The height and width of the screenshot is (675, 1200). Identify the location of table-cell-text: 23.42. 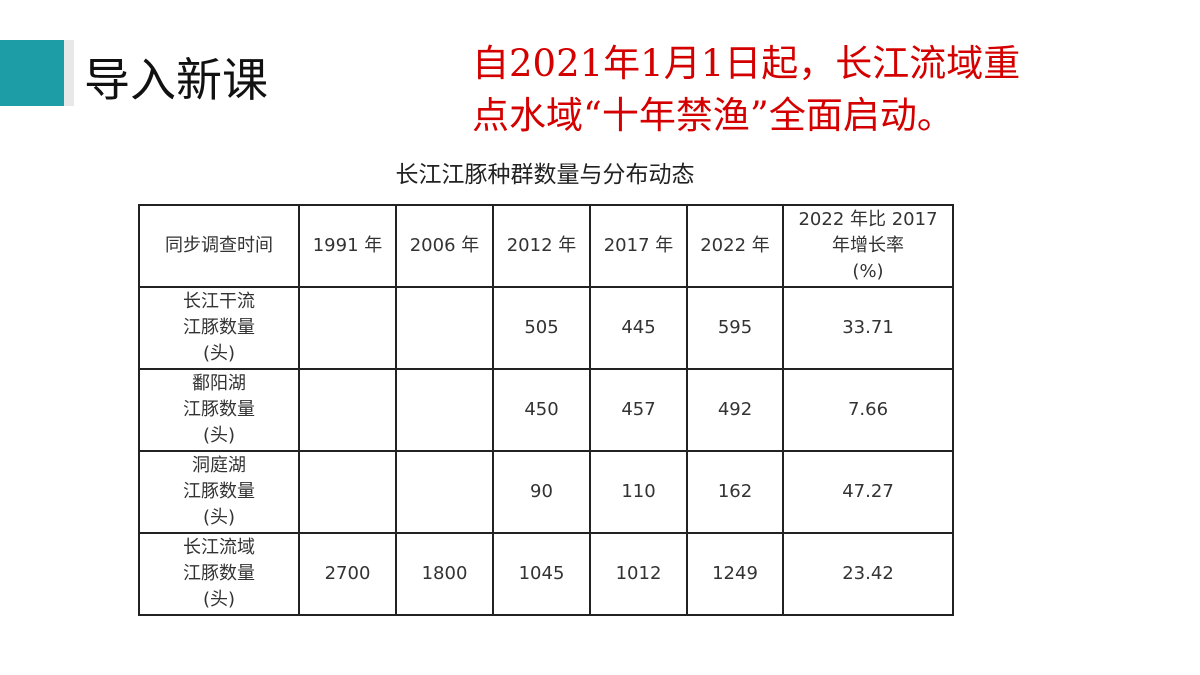
(868, 573).